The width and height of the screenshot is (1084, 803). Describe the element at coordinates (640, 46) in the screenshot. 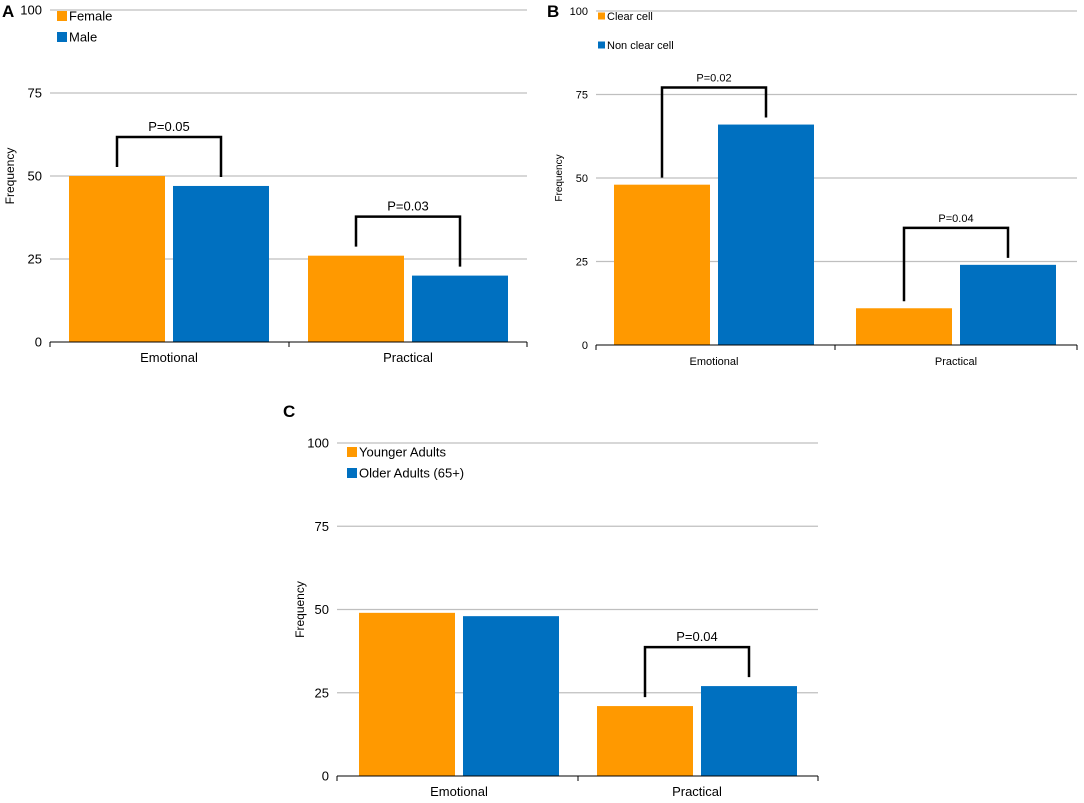

I see `panel-b-legend-label: Non clear cell` at that location.